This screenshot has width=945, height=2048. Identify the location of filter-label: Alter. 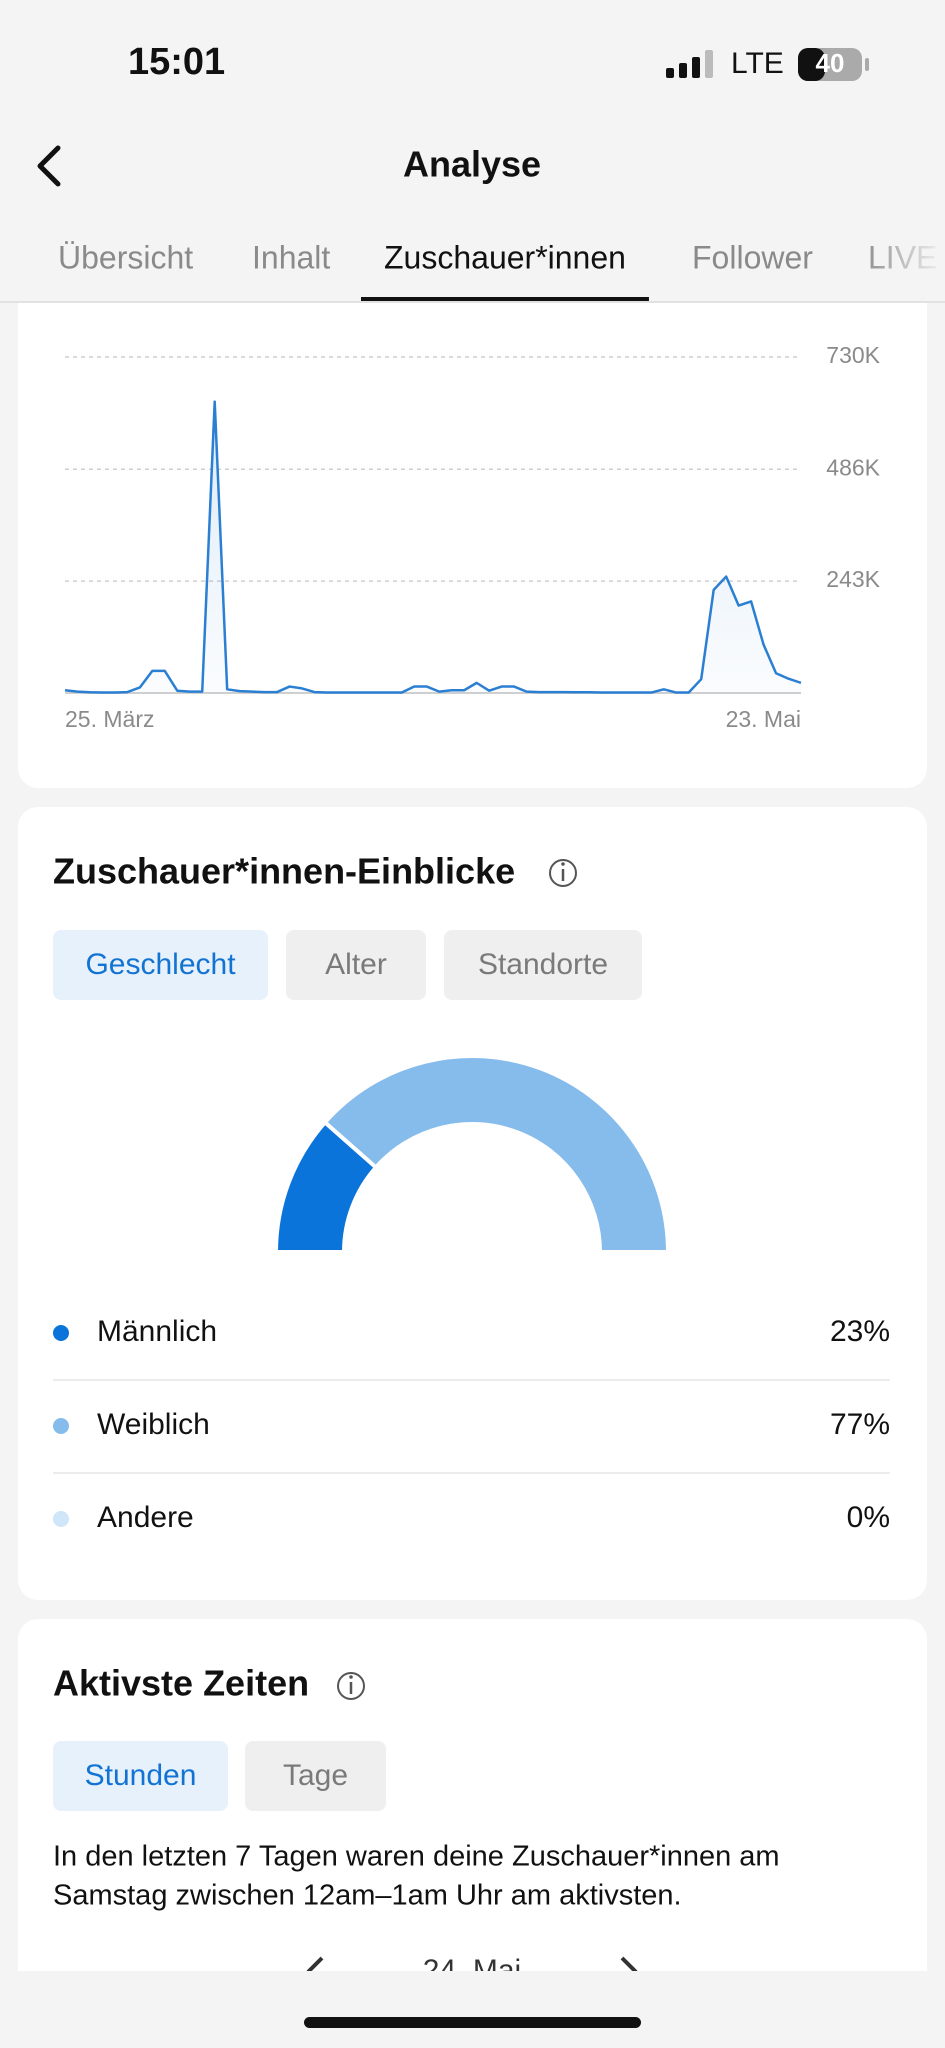
(356, 964).